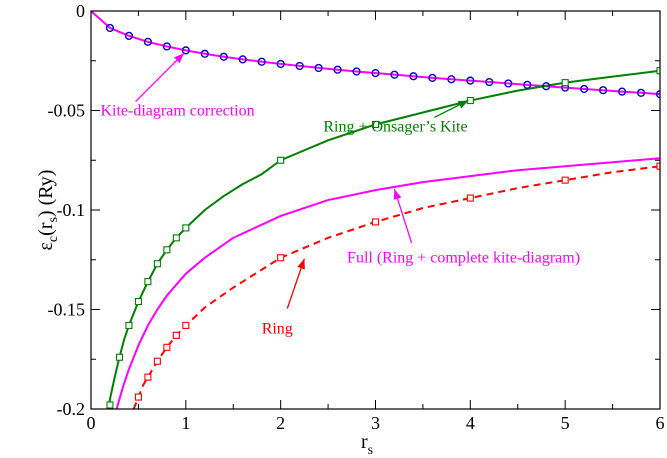  I want to click on x-tick-label: 5, so click(565, 423).